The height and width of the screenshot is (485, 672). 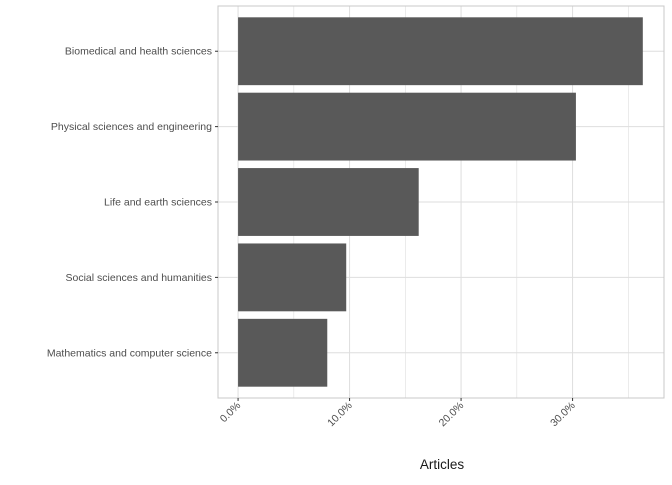 What do you see at coordinates (158, 203) in the screenshot?
I see `y-tick-label: Life and earth sciences` at bounding box center [158, 203].